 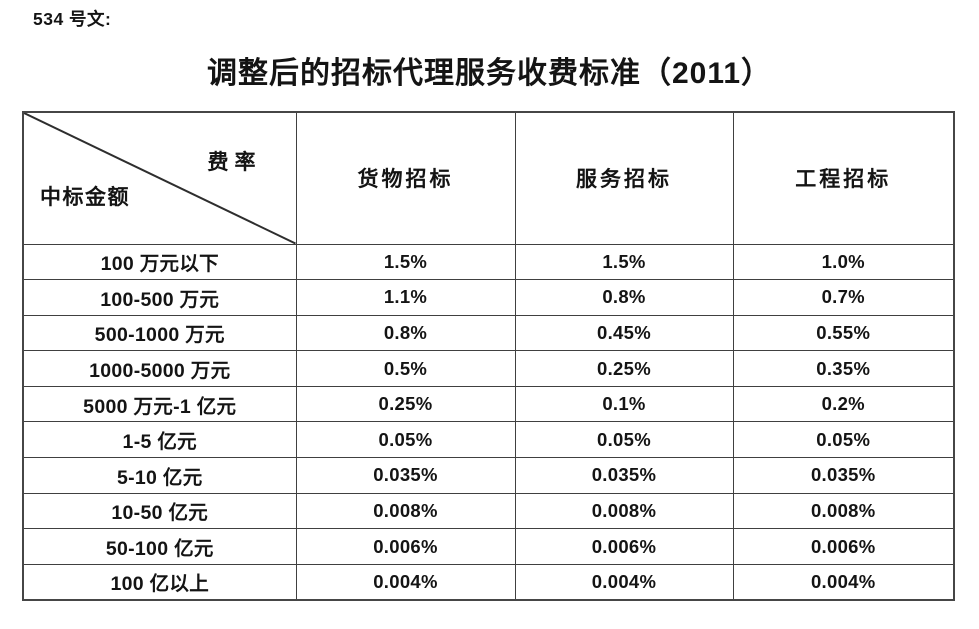 What do you see at coordinates (159, 404) in the screenshot?
I see `row-label-cell: 5000 万元-1 亿元` at bounding box center [159, 404].